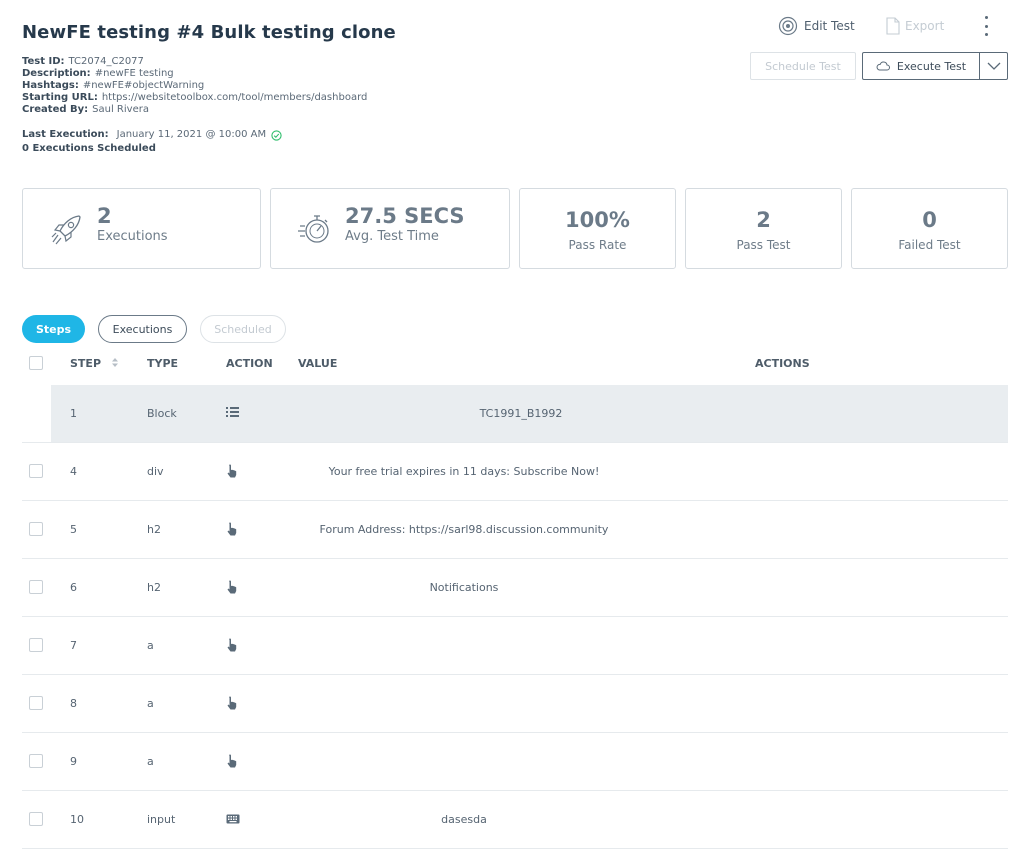 The image size is (1031, 851). I want to click on select-all-checkbox, so click(36, 363).